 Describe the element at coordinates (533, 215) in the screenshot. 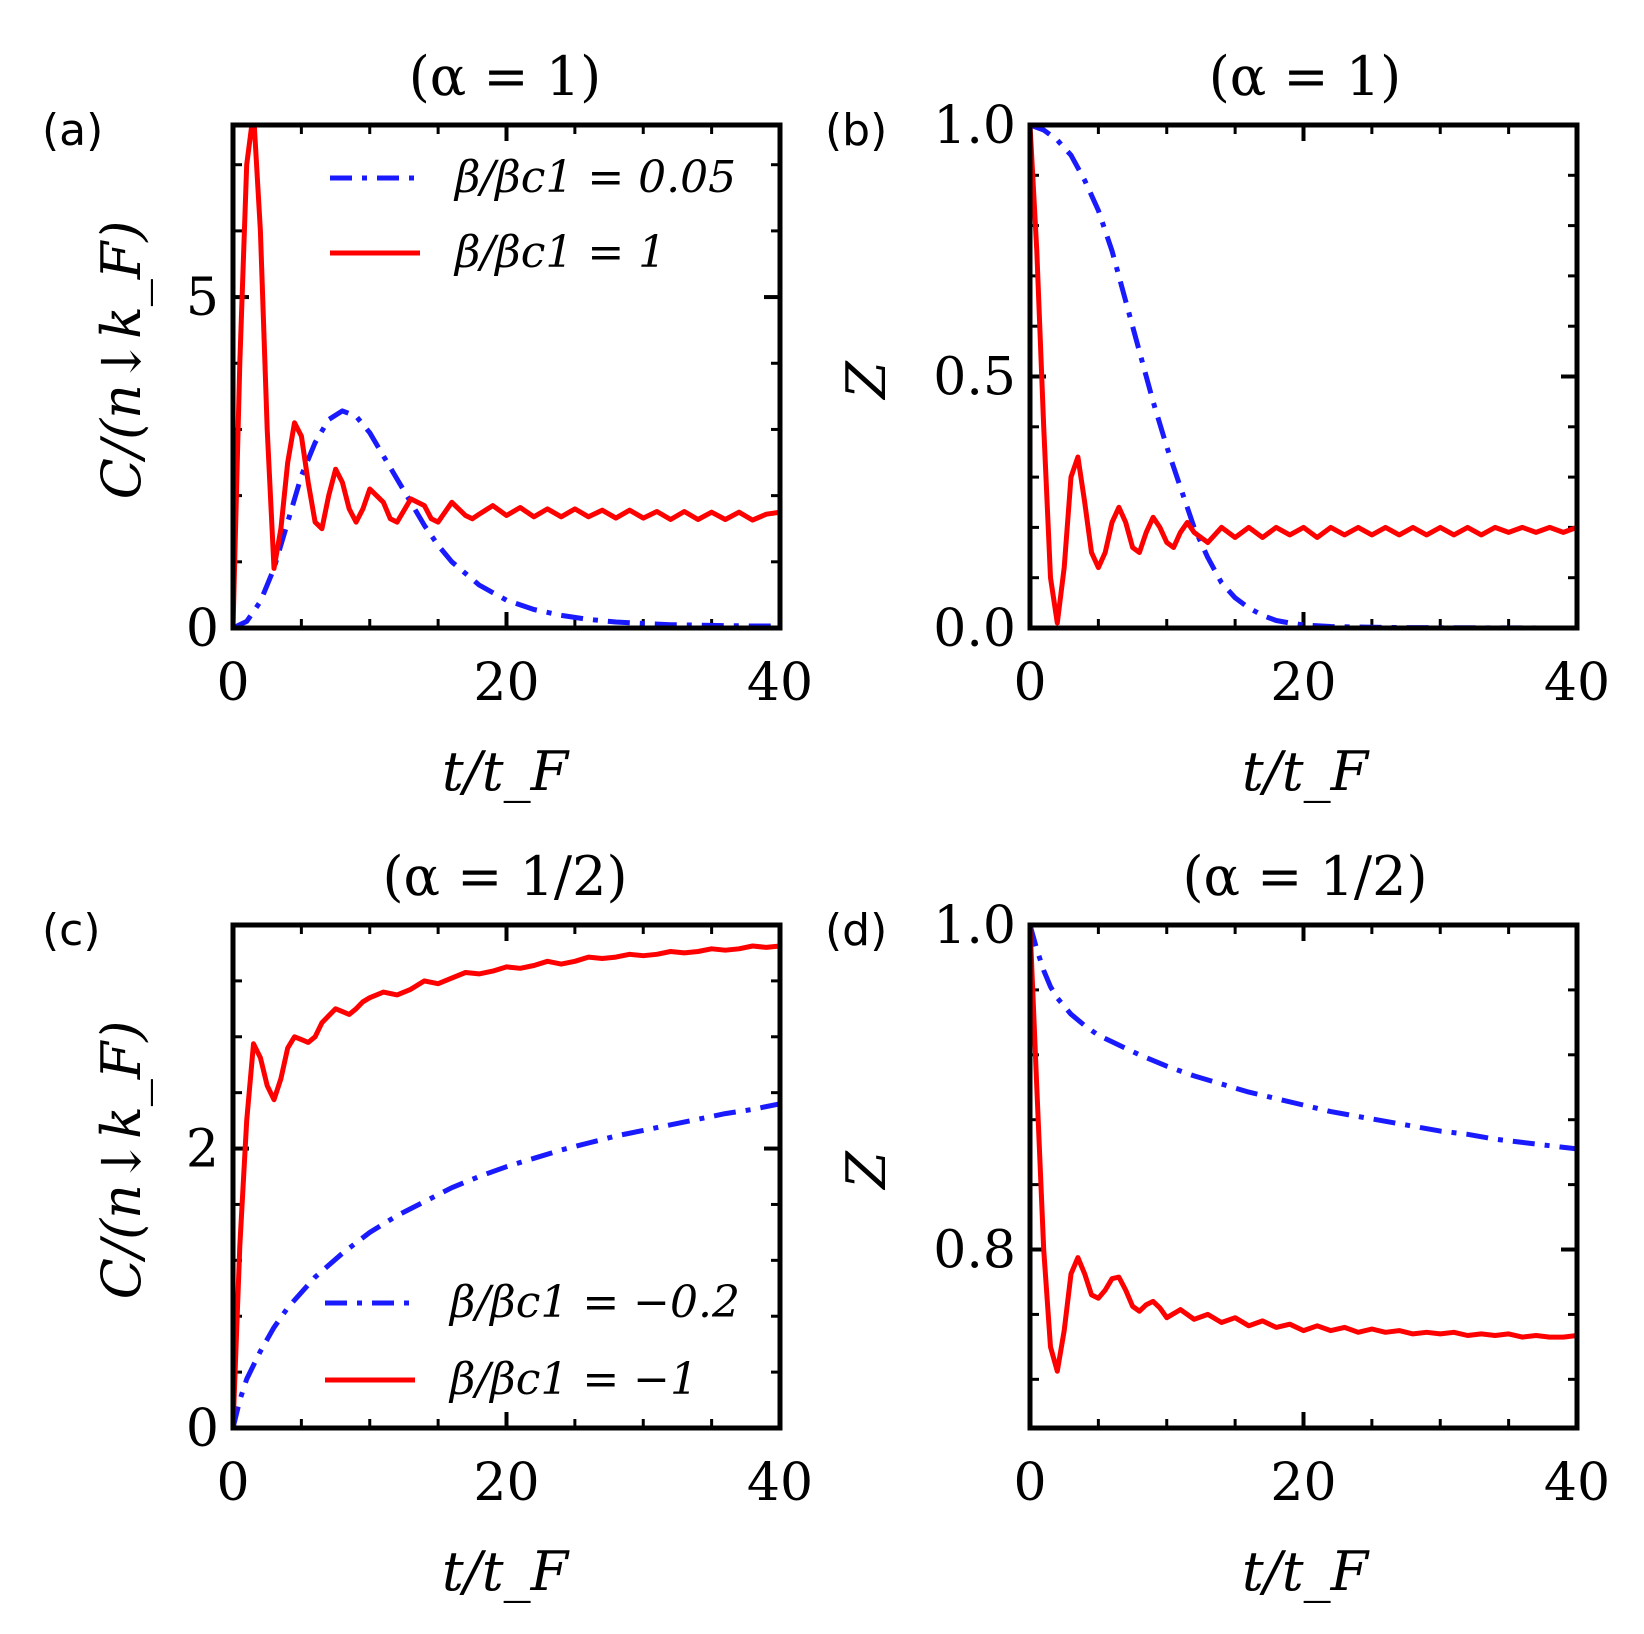

I see `legend-a: β/βc1 = 0.05 β/βc1 = 1` at that location.